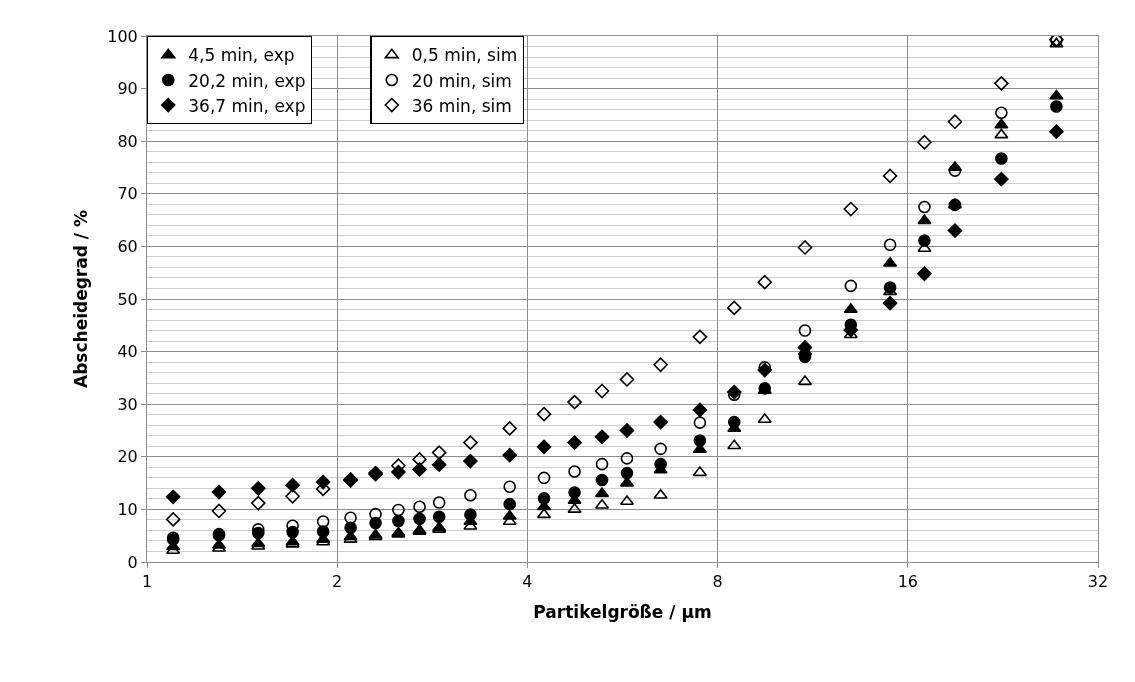 This screenshot has width=1135, height=682. I want to click on y-tick-label: 40, so click(127, 352).